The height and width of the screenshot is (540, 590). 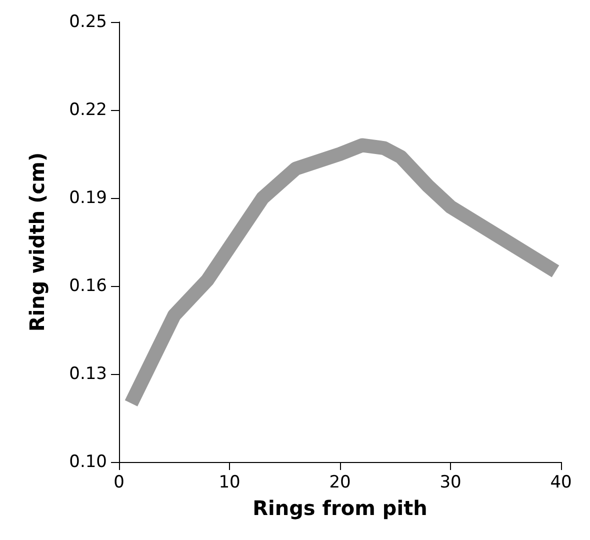 I want to click on y-tick-label: 0.16, so click(x=88, y=286).